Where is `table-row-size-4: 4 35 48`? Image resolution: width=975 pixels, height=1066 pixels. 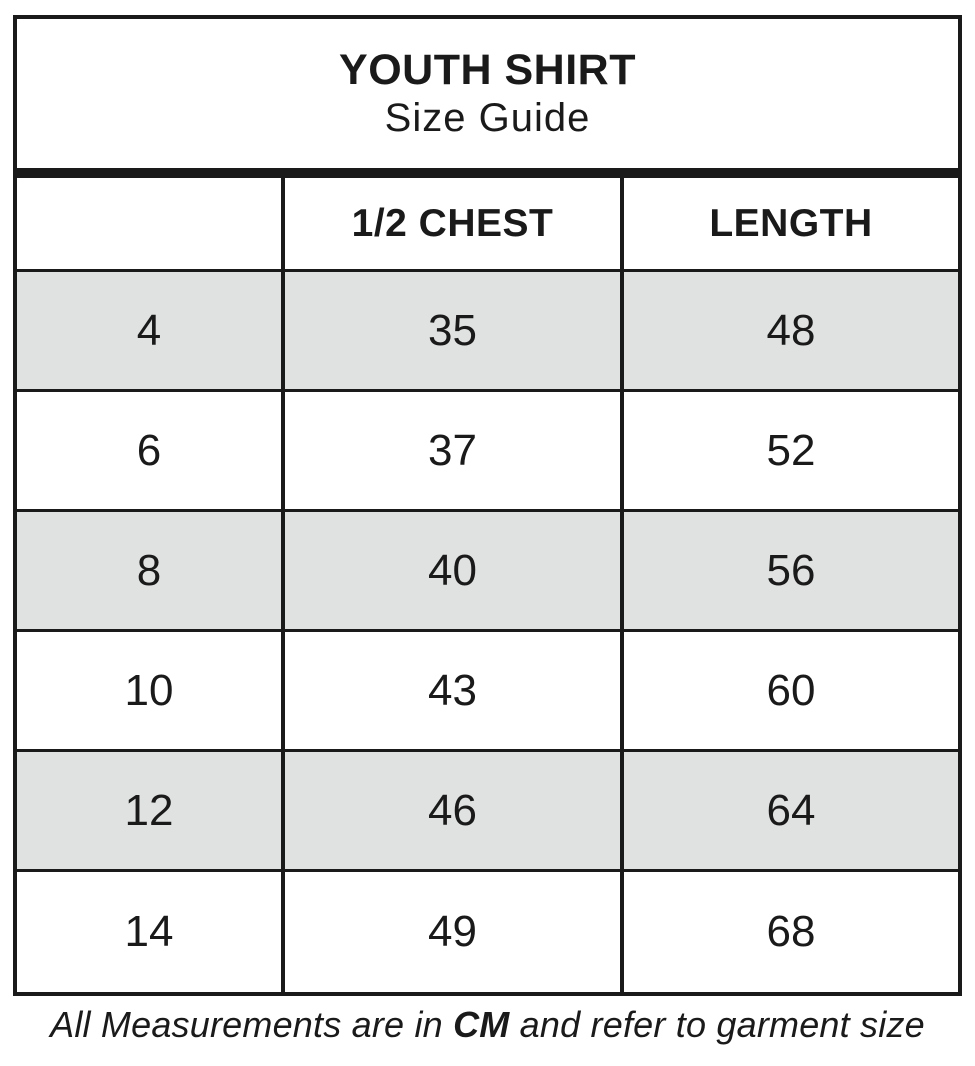
table-row-size-4: 4 35 48 is located at coordinates (487, 332).